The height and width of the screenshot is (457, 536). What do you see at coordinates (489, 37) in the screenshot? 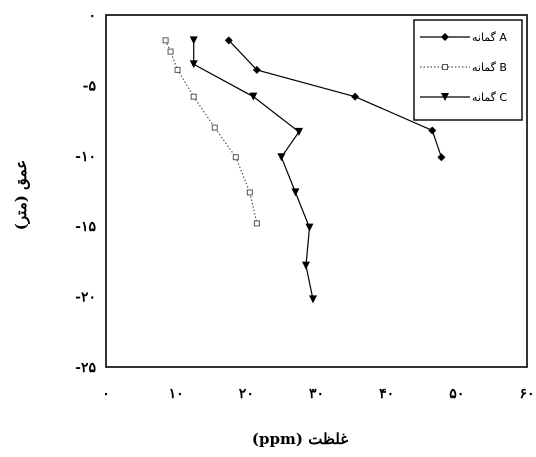
I see `legend-label: گمانه A` at bounding box center [489, 37].